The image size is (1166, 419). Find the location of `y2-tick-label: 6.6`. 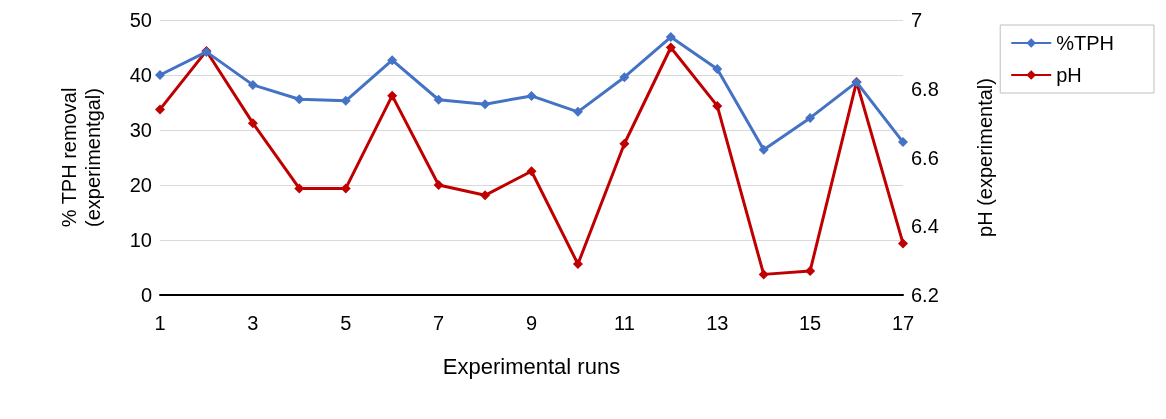

y2-tick-label: 6.6 is located at coordinates (925, 157).